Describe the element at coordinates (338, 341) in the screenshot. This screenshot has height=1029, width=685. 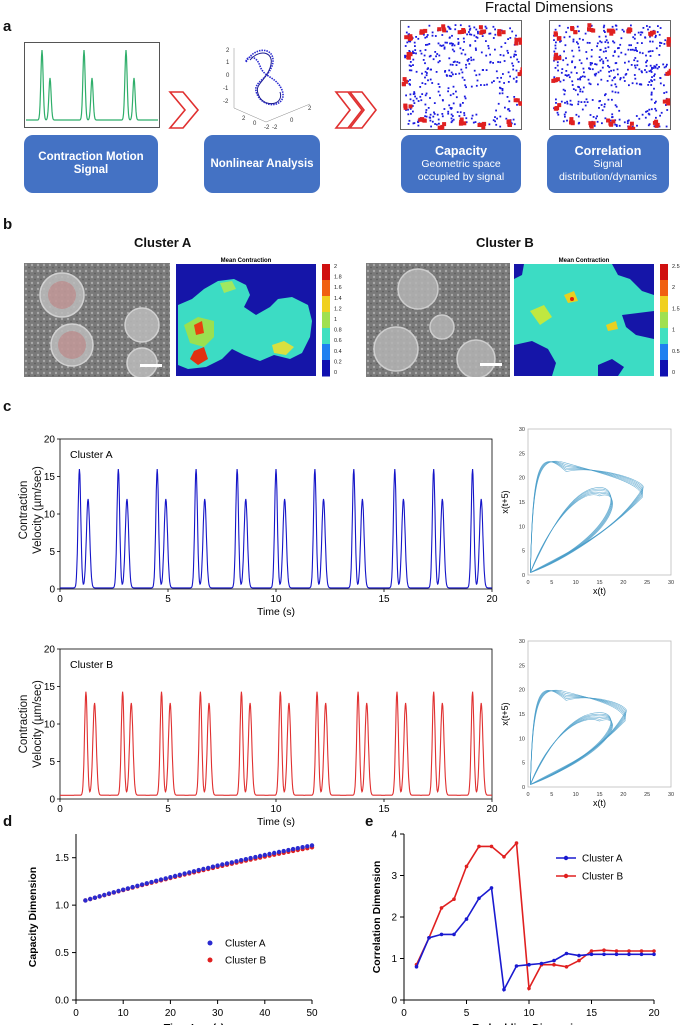
I see `colorbar-tick: 0.6` at that location.